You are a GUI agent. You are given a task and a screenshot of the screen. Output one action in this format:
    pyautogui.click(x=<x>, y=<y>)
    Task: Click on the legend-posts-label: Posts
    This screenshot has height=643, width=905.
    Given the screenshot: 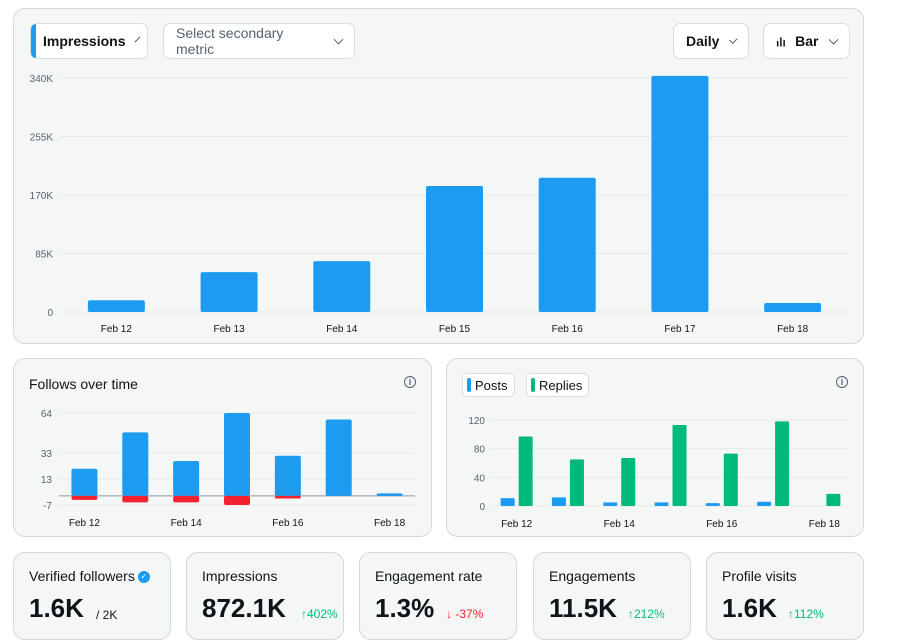 What is the action you would take?
    pyautogui.click(x=491, y=385)
    